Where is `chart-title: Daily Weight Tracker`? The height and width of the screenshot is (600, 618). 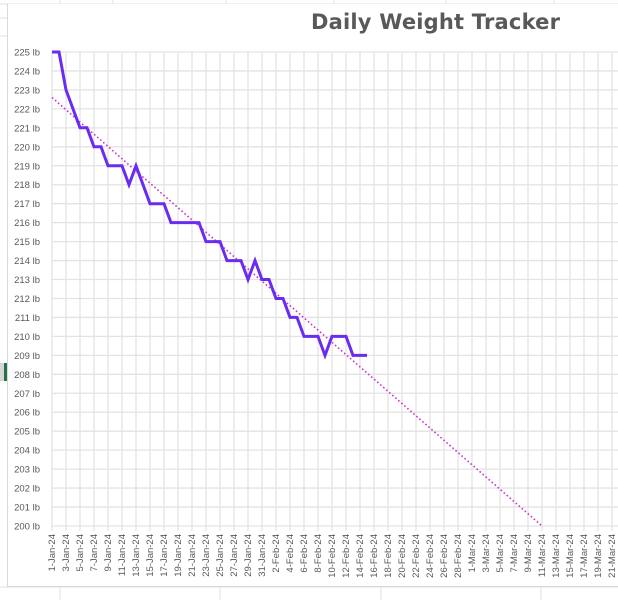
chart-title: Daily Weight Tracker is located at coordinates (436, 22).